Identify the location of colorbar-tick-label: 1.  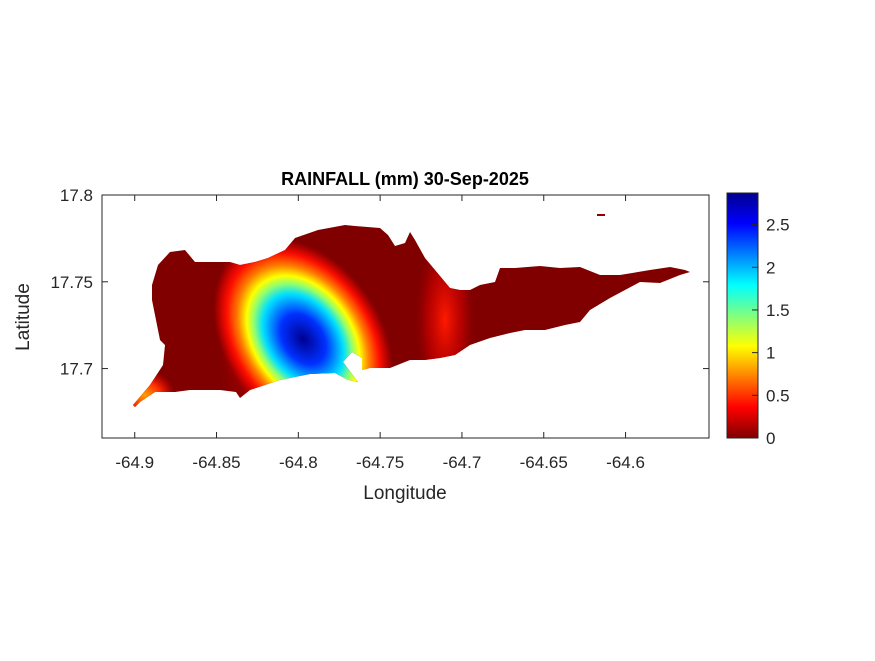
(770, 353).